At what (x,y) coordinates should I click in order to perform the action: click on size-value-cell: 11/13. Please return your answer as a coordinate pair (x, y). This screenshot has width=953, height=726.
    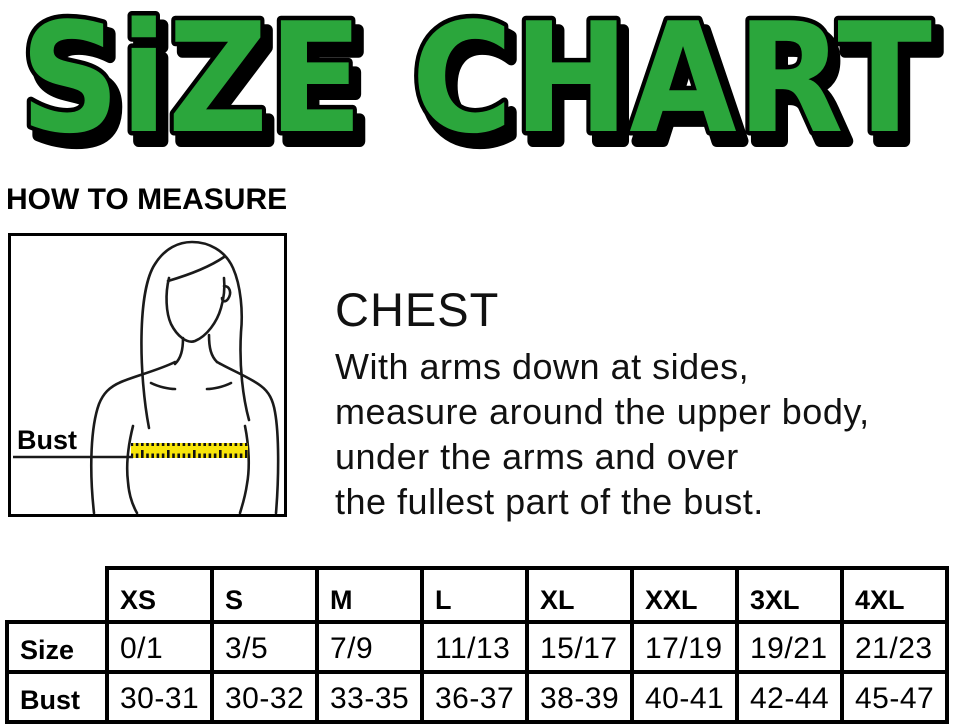
    Looking at the image, I should click on (474, 647).